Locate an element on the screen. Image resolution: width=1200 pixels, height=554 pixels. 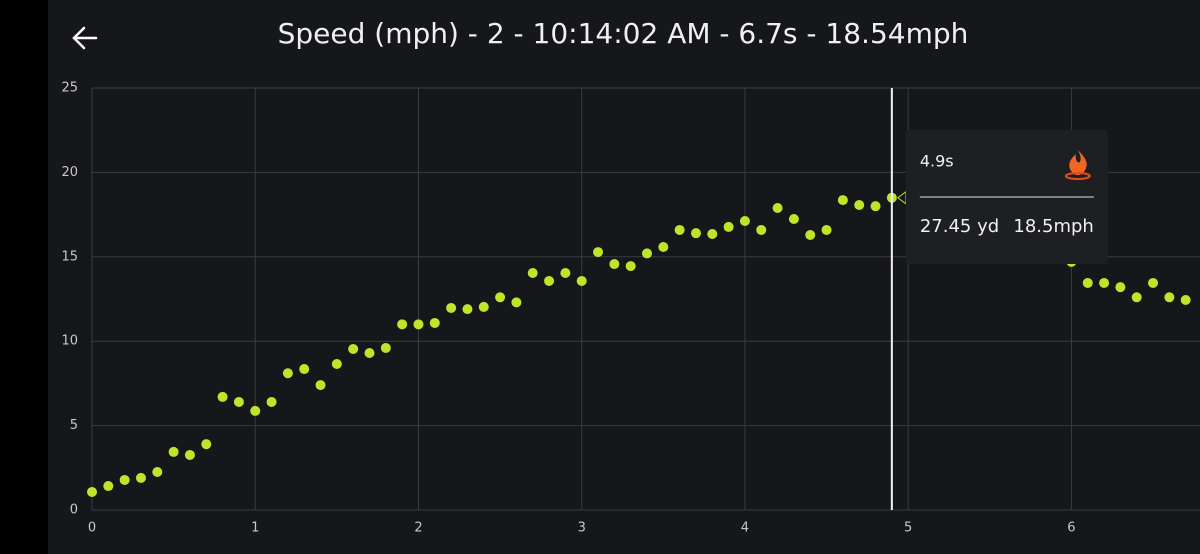
x-tick-label: 6 is located at coordinates (1071, 528).